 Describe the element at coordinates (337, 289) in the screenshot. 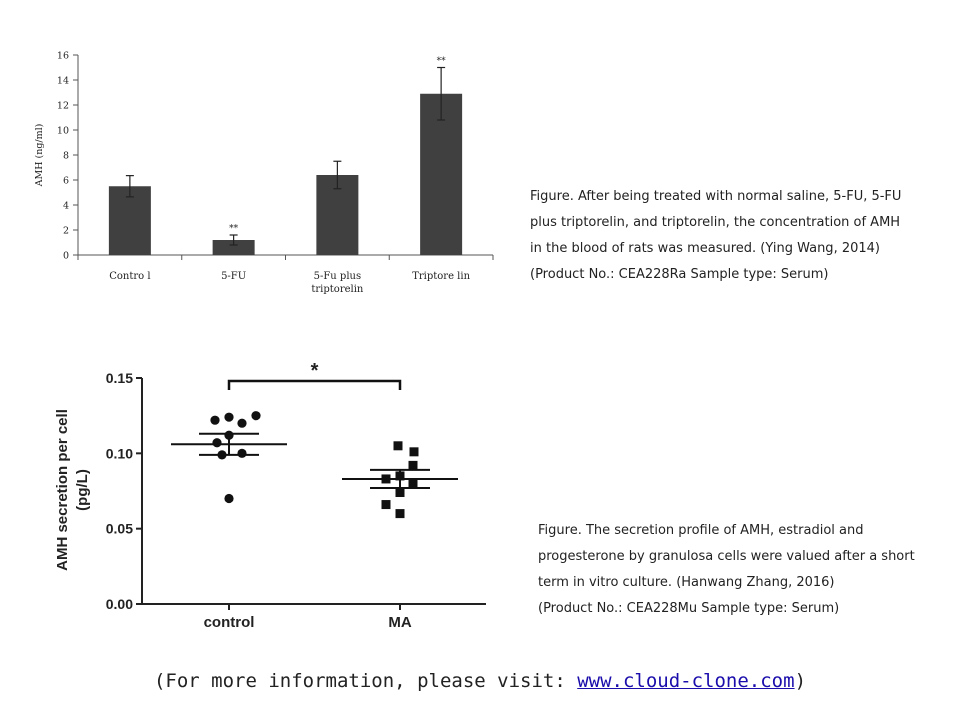

I see `x-tick-label: triptorelin` at that location.